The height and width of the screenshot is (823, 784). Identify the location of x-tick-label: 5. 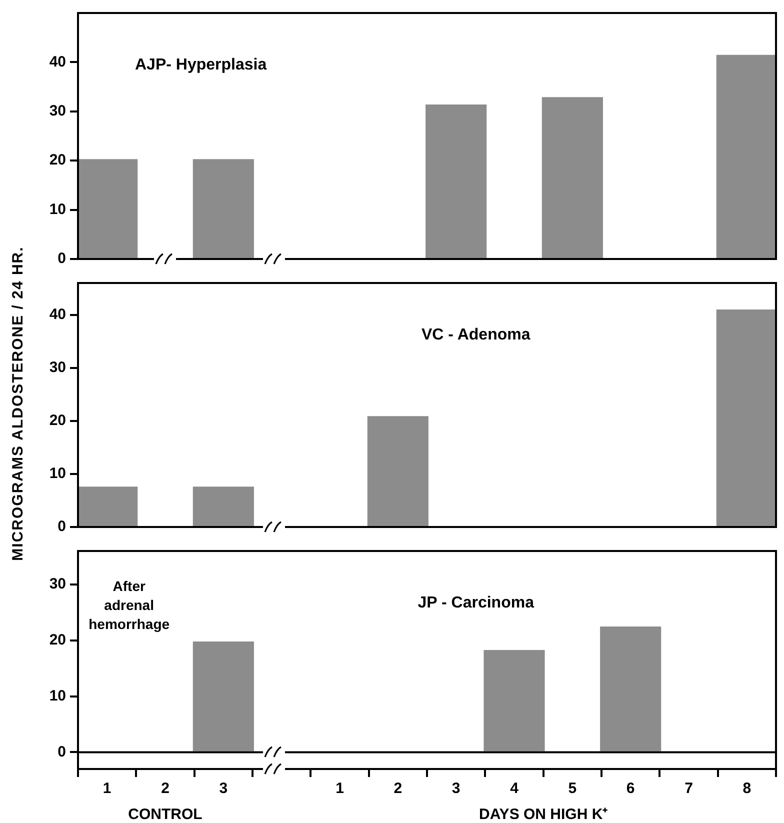
(572, 789).